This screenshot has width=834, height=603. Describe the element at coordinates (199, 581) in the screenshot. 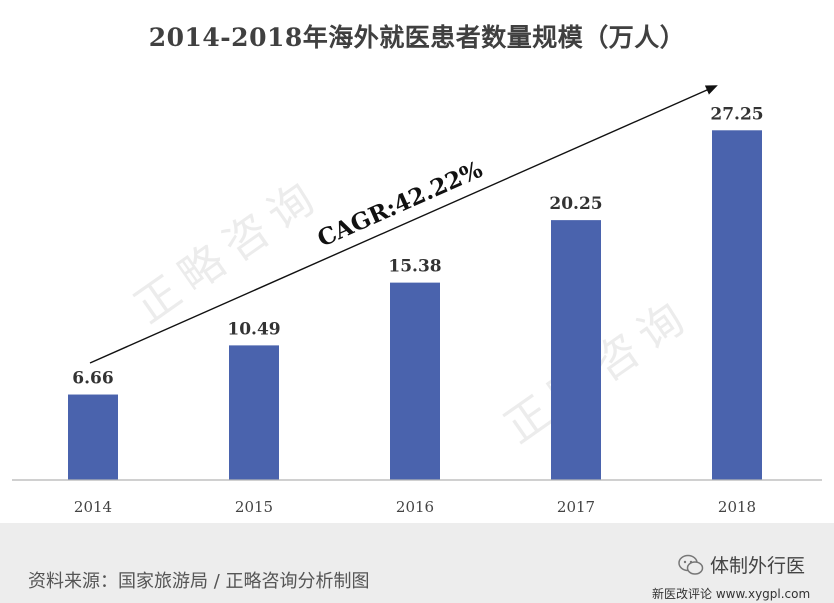

I see `source-note: 资料来源：国家旅游局 / 正略咨询分析制图` at that location.